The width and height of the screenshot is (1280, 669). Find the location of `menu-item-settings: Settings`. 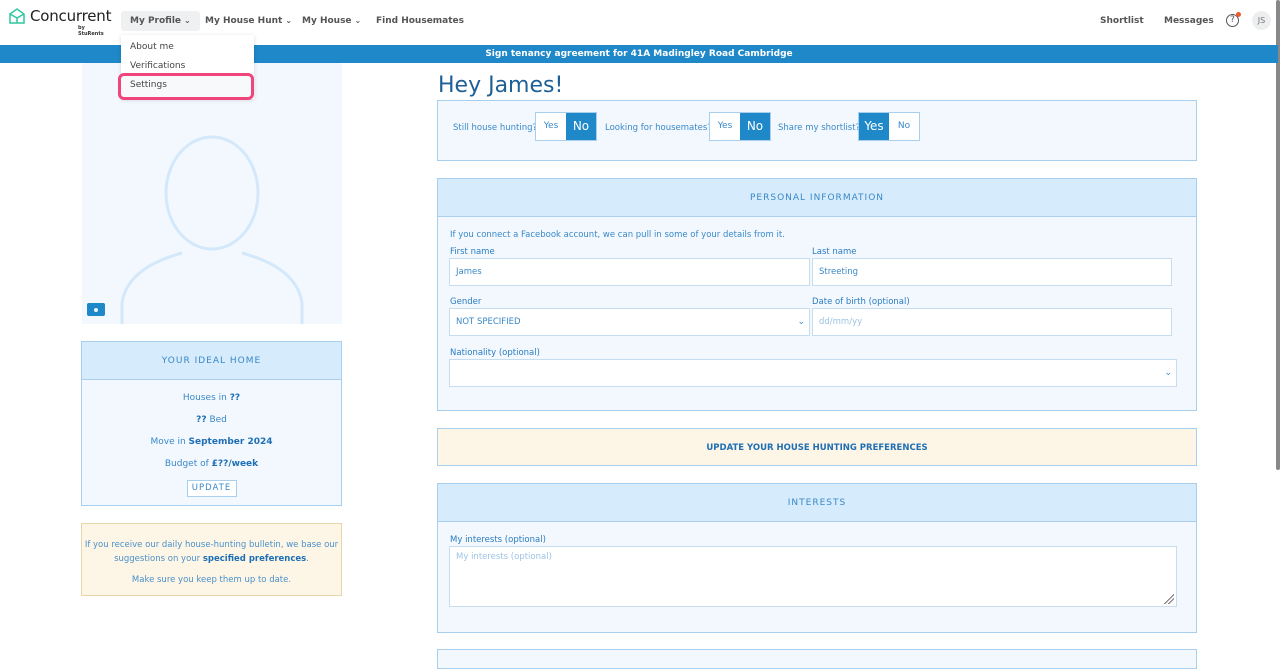

menu-item-settings: Settings is located at coordinates (148, 85).